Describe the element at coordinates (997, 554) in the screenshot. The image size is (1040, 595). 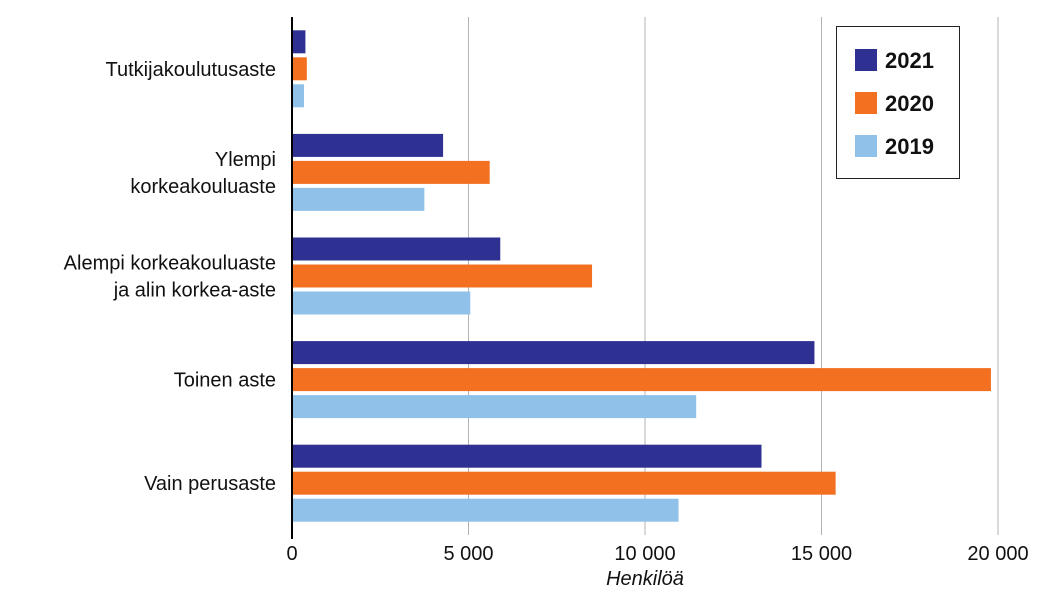
I see `x-tick-label: 20 000` at that location.